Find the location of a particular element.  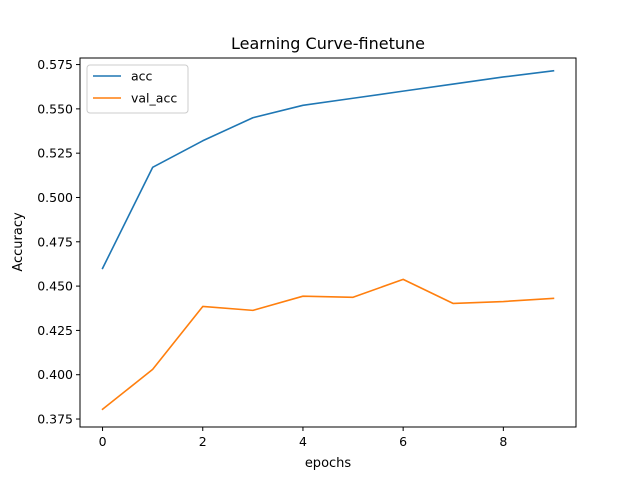

x-tick-label: 0 is located at coordinates (103, 441).